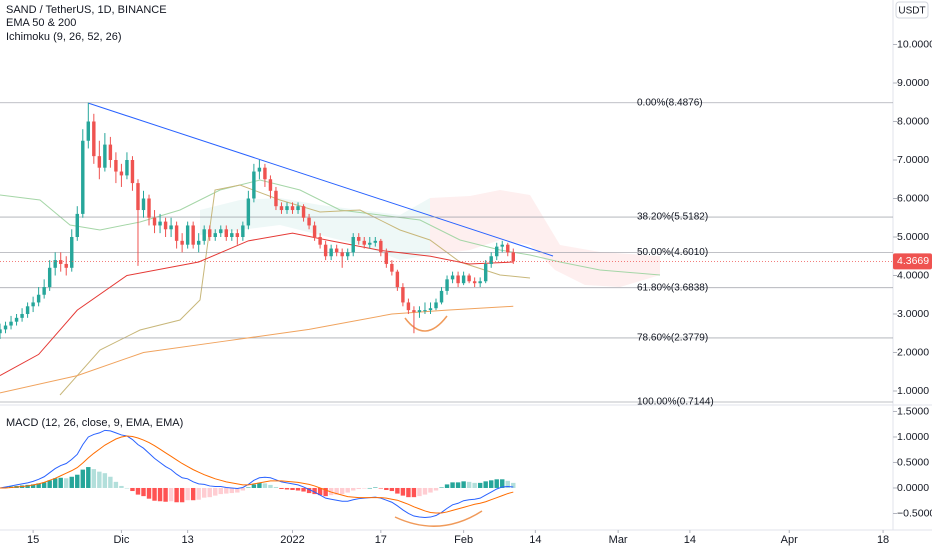 The image size is (932, 555). Describe the element at coordinates (913, 121) in the screenshot. I see `y-tick-label: 8.0000` at that location.